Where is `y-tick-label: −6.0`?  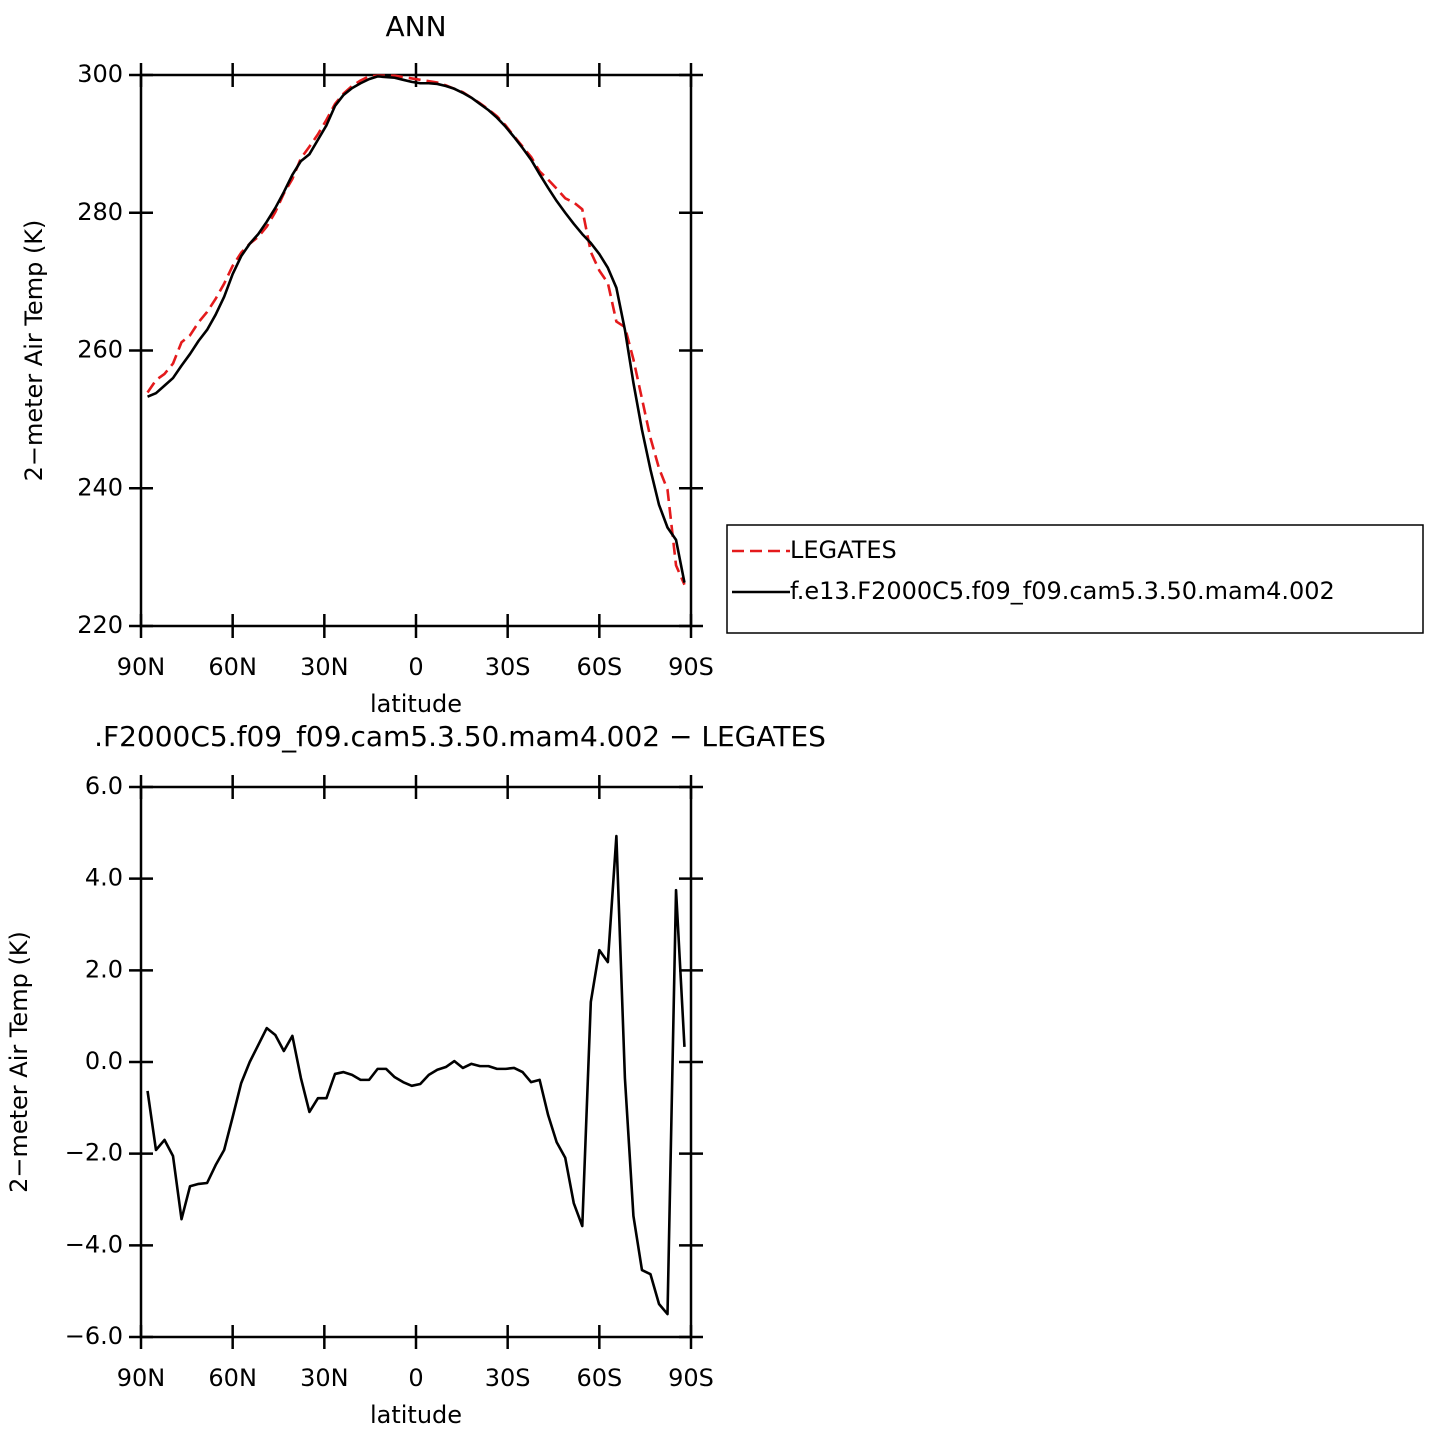 y-tick-label: −6.0 is located at coordinates (94, 1336).